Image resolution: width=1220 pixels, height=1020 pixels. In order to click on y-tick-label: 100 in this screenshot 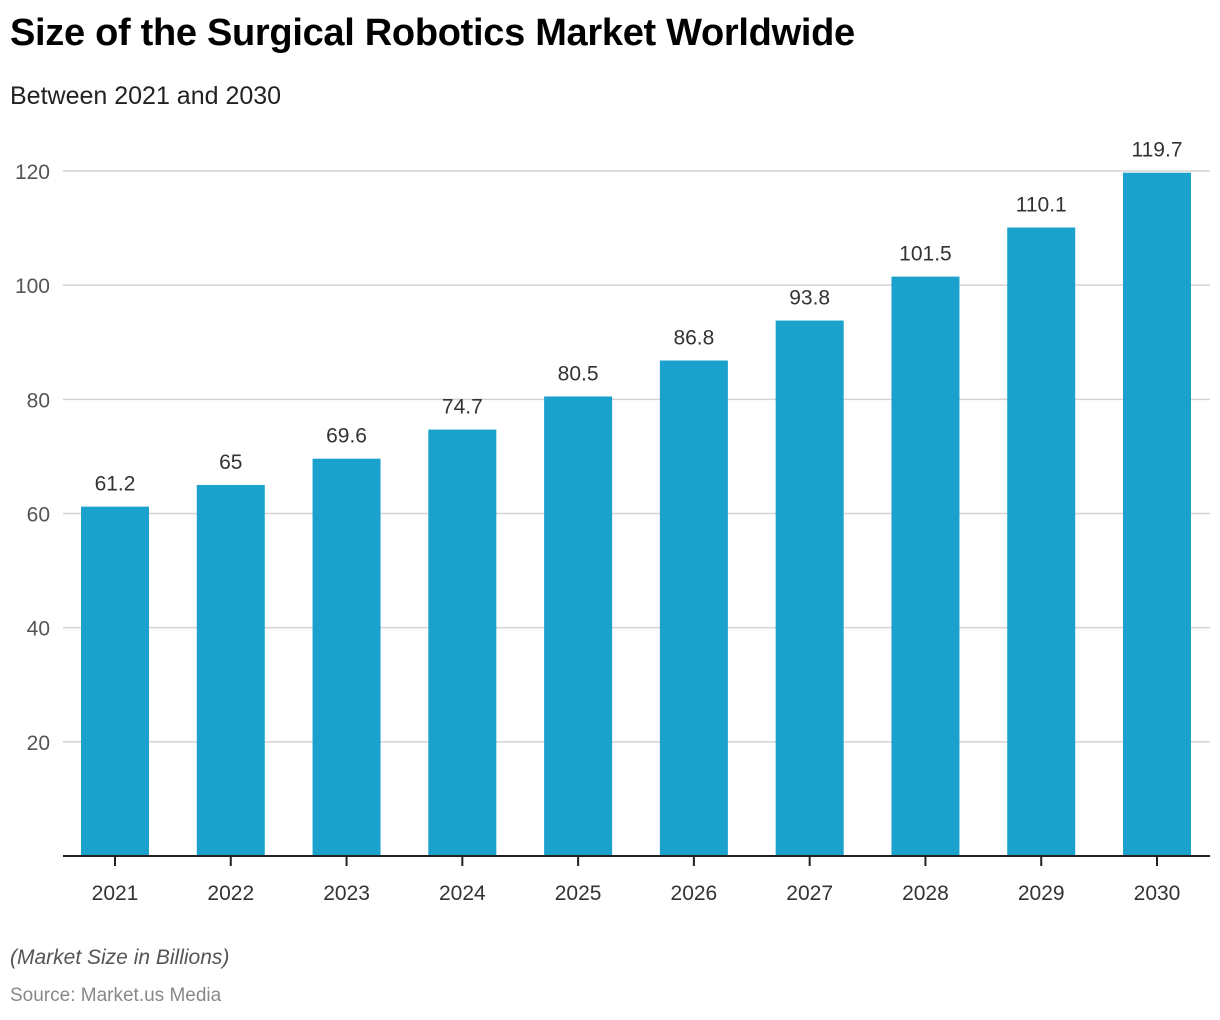, I will do `click(32, 286)`.